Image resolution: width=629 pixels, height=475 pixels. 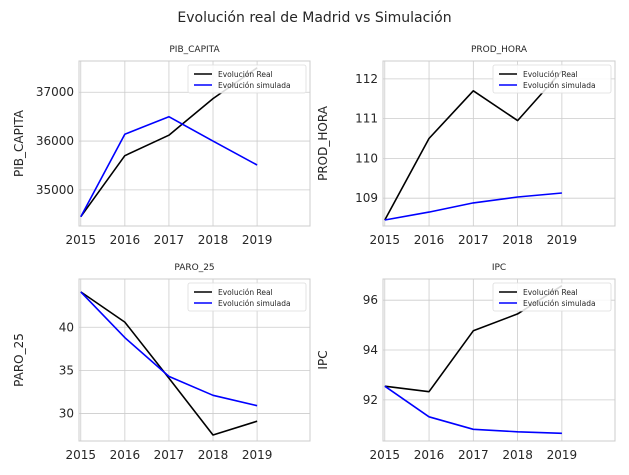 What do you see at coordinates (55, 190) in the screenshot?
I see `y-tick-label: 35000` at bounding box center [55, 190].